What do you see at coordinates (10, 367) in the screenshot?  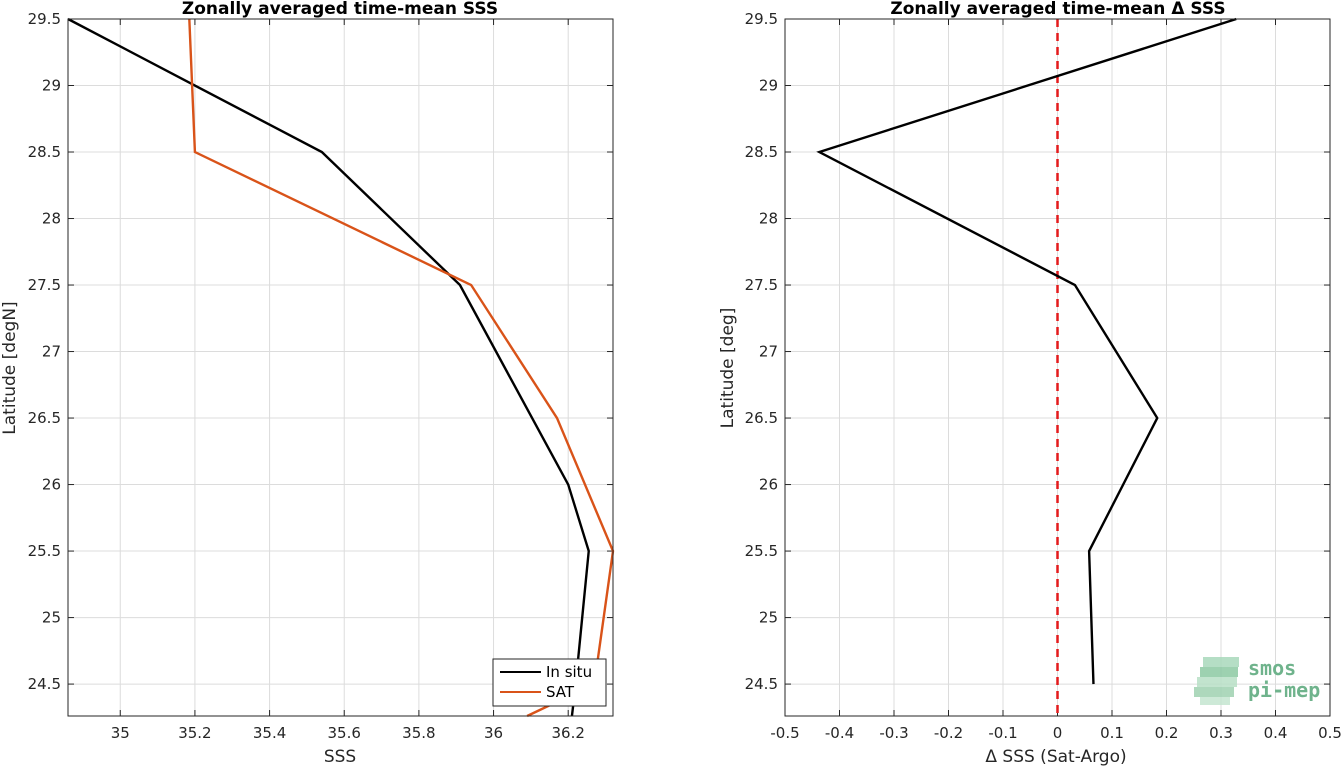 I see `left-y-axis-label: Latitude [degN]` at bounding box center [10, 367].